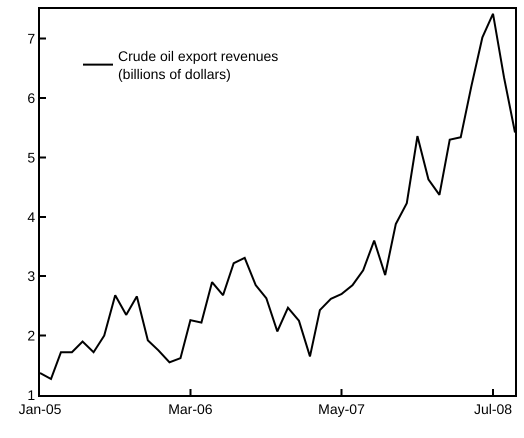 Image resolution: width=524 pixels, height=438 pixels. What do you see at coordinates (31, 394) in the screenshot?
I see `y-tick-label: 1` at bounding box center [31, 394].